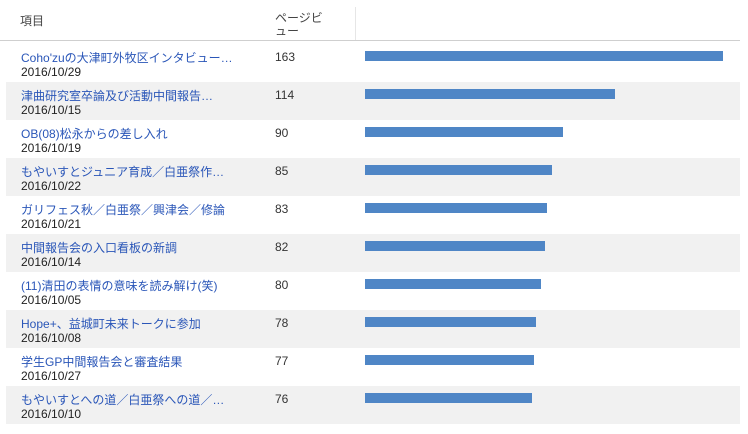  I want to click on table-row: (11)清田の表情の意味を読み解け(笑) 2016/10/05 80, so click(373, 291).